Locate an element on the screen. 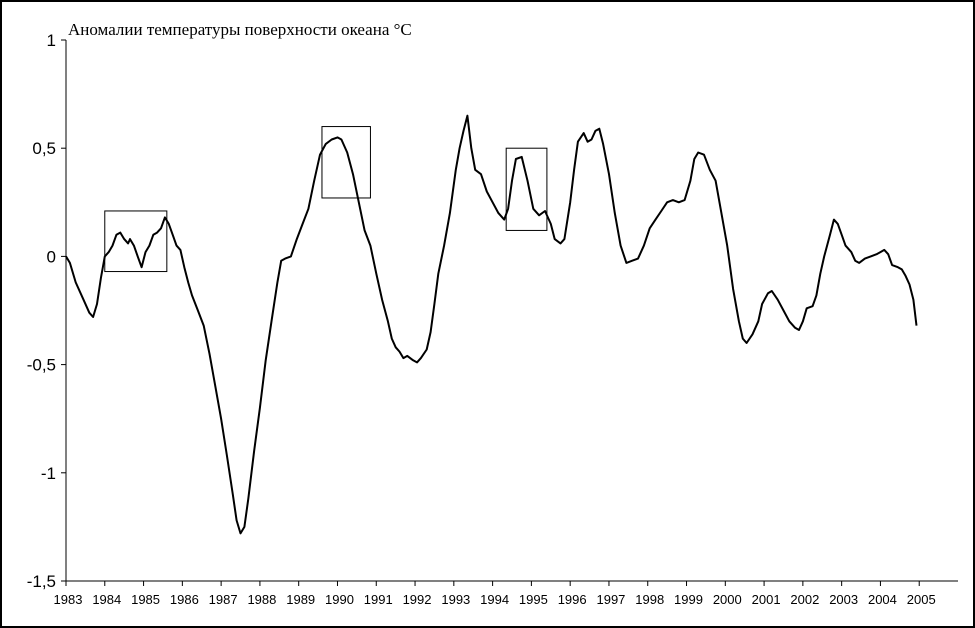 This screenshot has width=975, height=628. x-tick-label: 1987 is located at coordinates (223, 599).